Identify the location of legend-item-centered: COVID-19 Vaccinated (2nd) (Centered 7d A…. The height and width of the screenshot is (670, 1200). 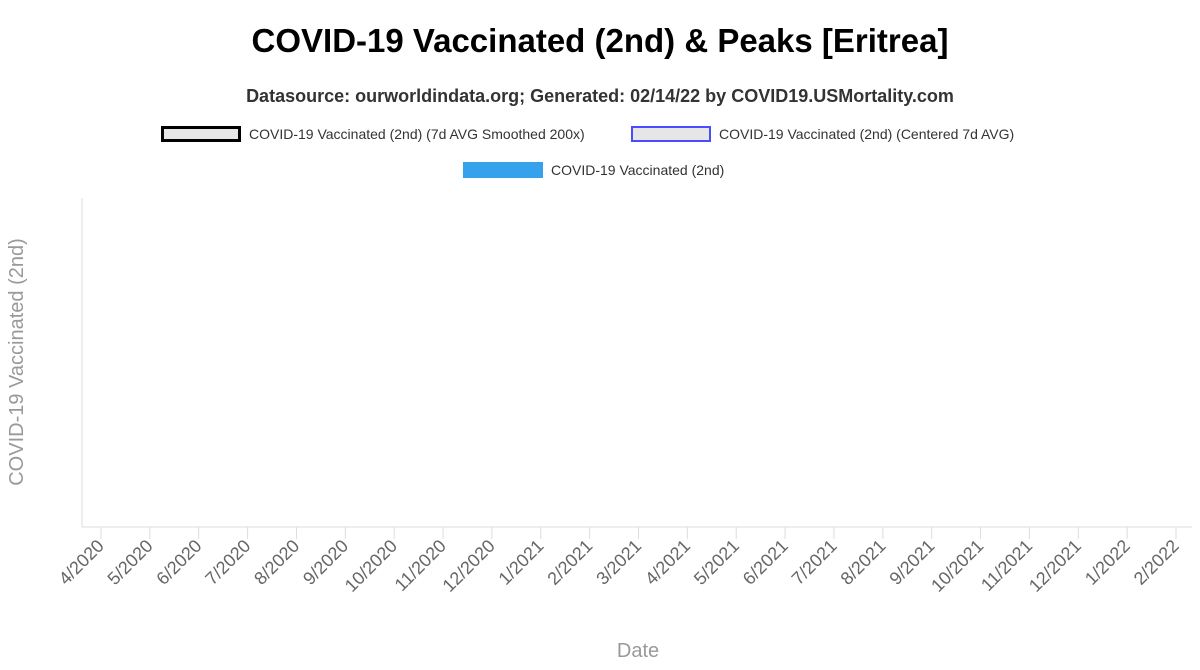
(822, 134).